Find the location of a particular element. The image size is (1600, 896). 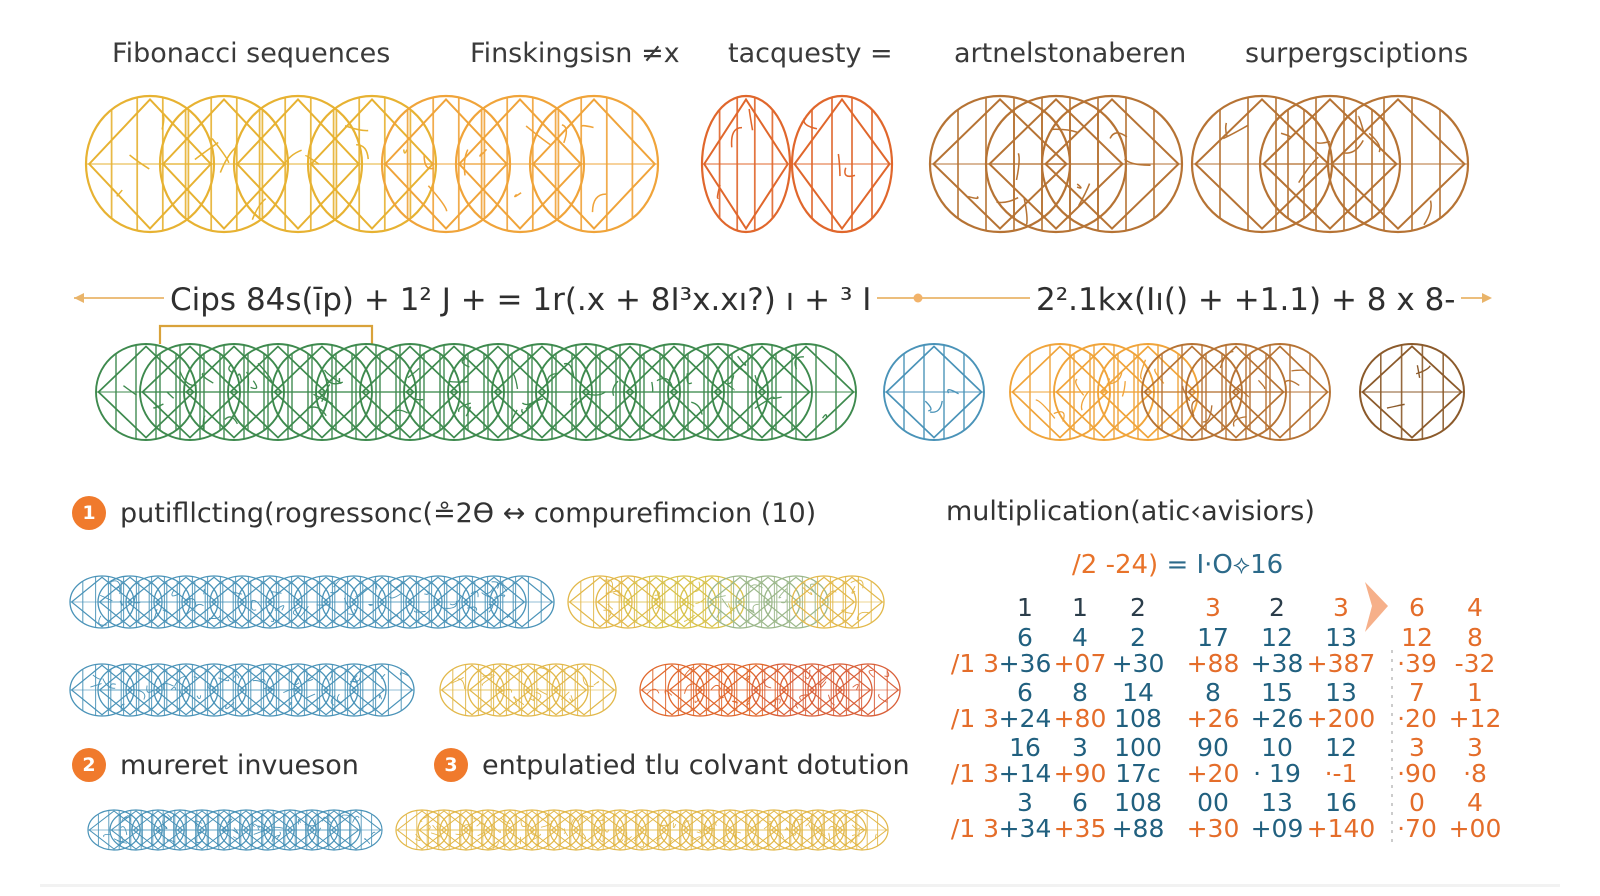

bead-row5-blue is located at coordinates (356, 830).